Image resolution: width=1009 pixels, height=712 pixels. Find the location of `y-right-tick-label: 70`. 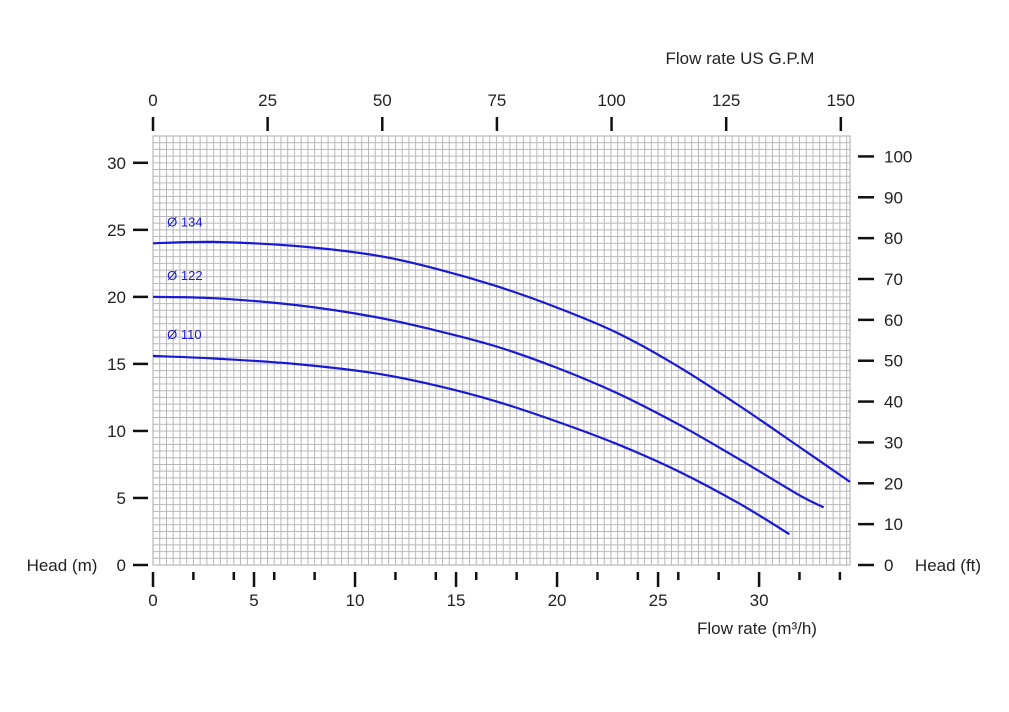

y-right-tick-label: 70 is located at coordinates (893, 279).